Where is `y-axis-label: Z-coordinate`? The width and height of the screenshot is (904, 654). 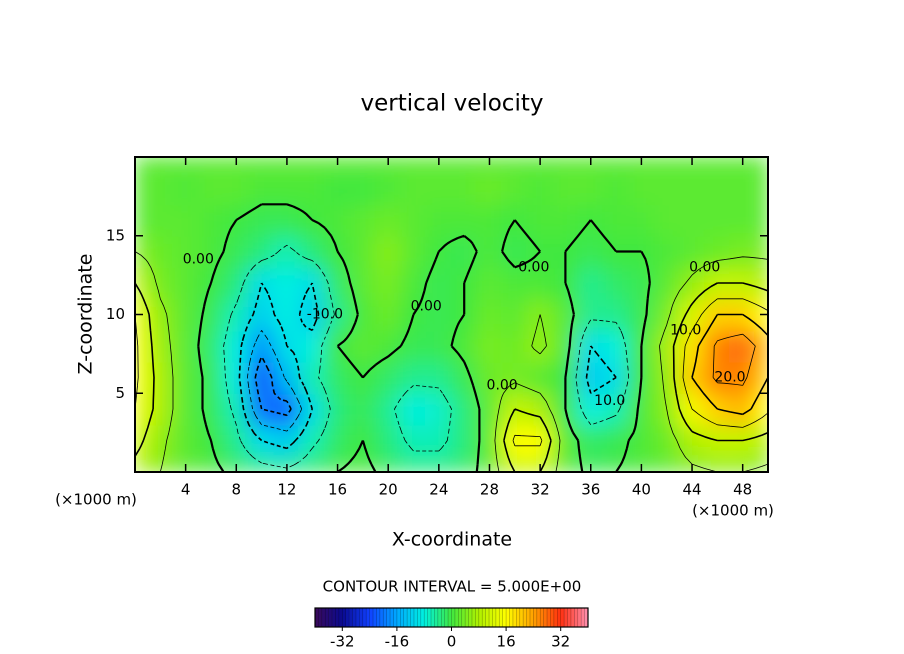 y-axis-label: Z-coordinate is located at coordinates (86, 314).